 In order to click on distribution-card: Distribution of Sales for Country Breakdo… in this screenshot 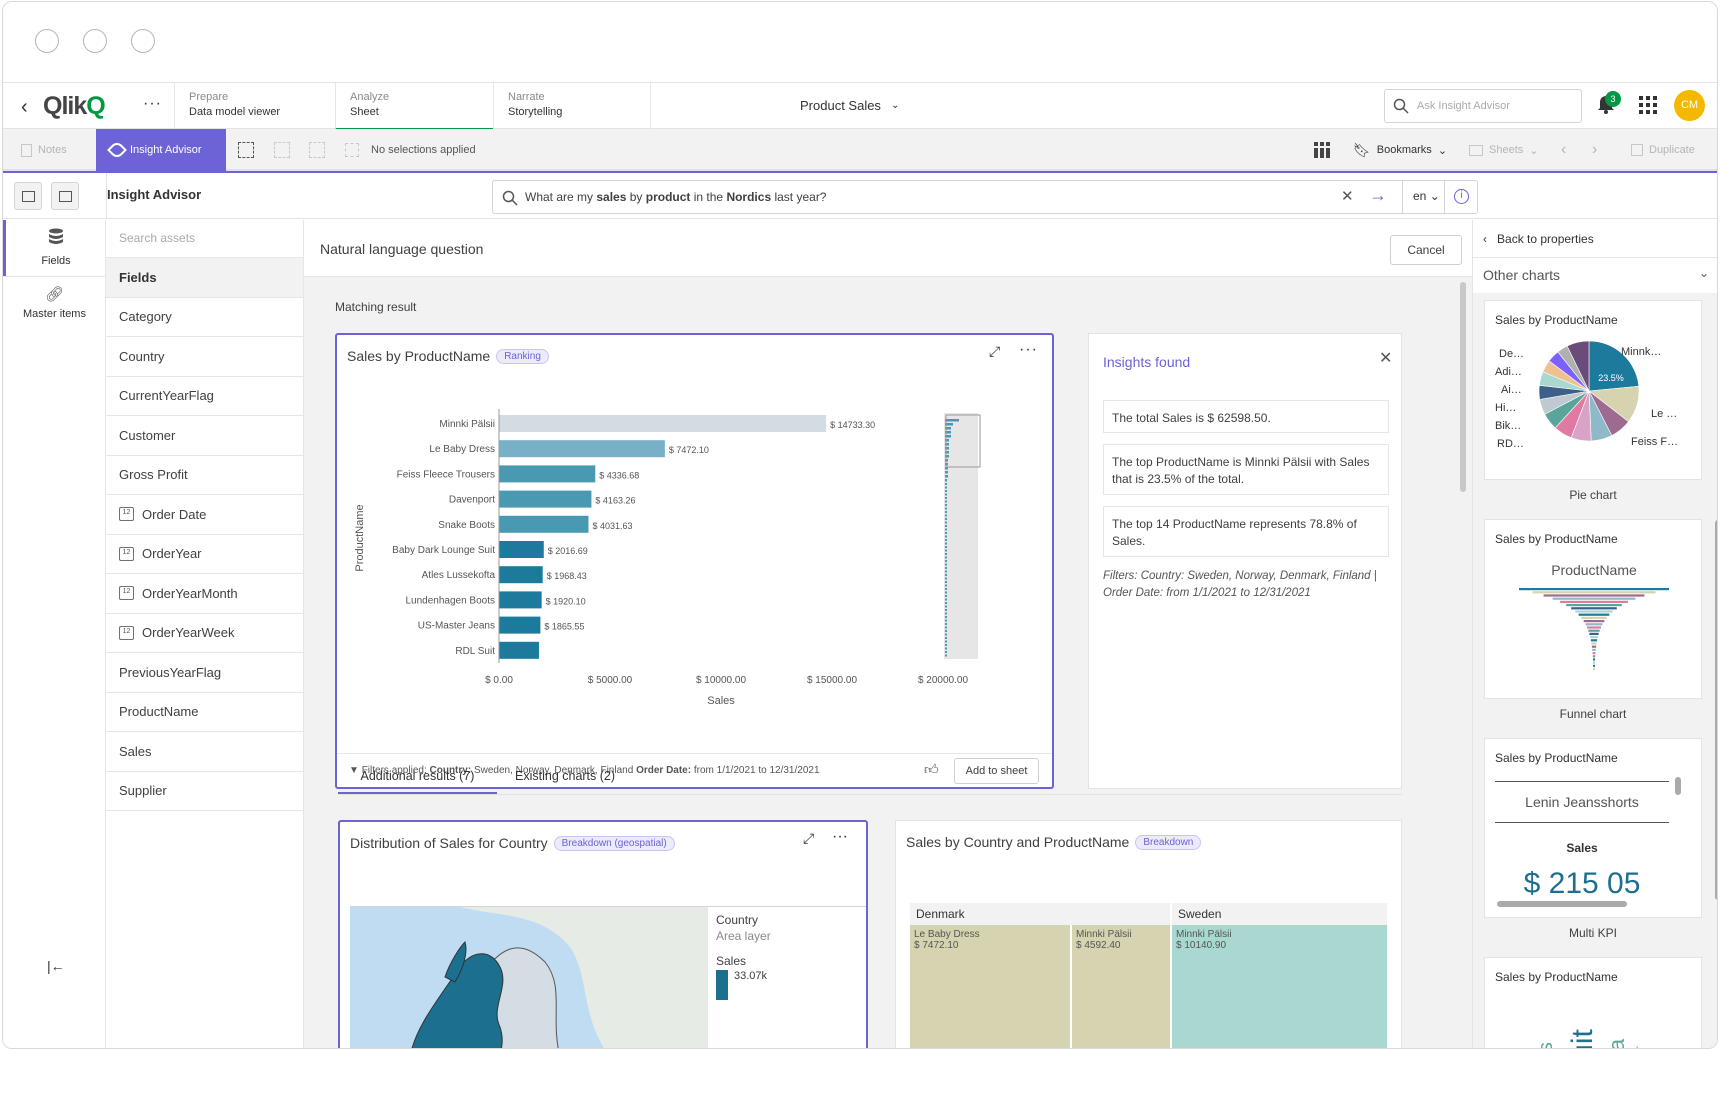, I will do `click(603, 934)`.